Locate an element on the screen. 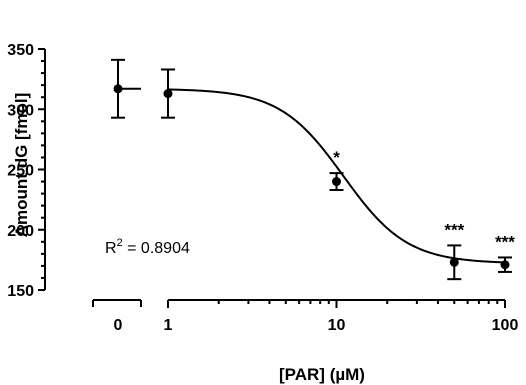 This screenshot has height=385, width=526. y-tick-label: 250 is located at coordinates (20, 171).